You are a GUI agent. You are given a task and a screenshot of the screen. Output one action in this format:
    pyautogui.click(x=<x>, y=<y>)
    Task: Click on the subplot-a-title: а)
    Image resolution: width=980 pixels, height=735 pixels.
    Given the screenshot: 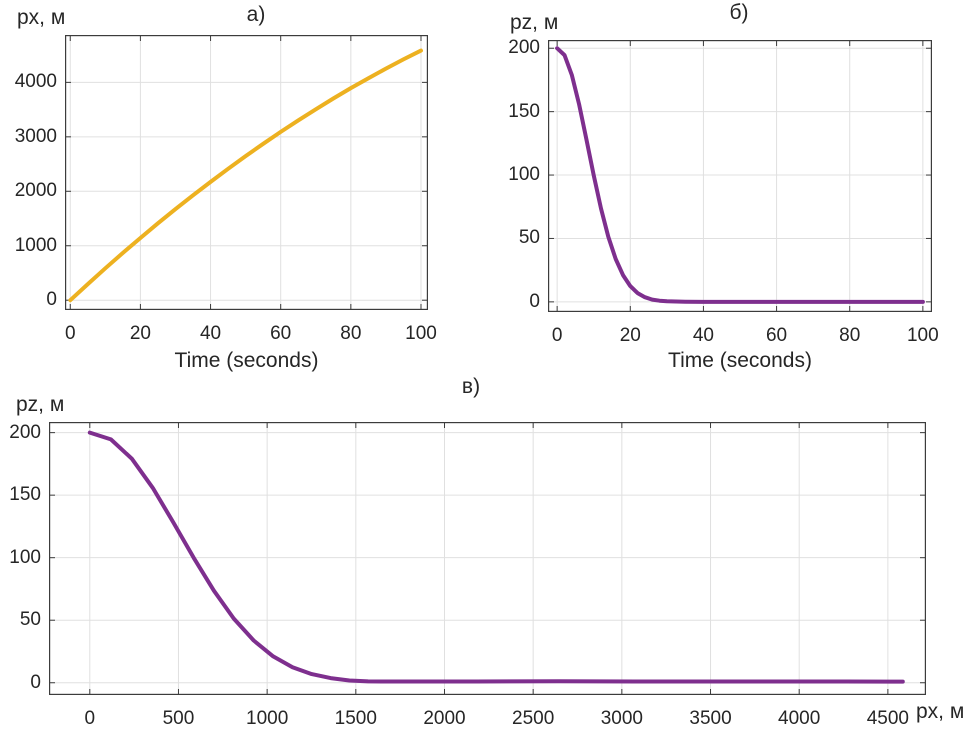 What is the action you would take?
    pyautogui.click(x=256, y=14)
    